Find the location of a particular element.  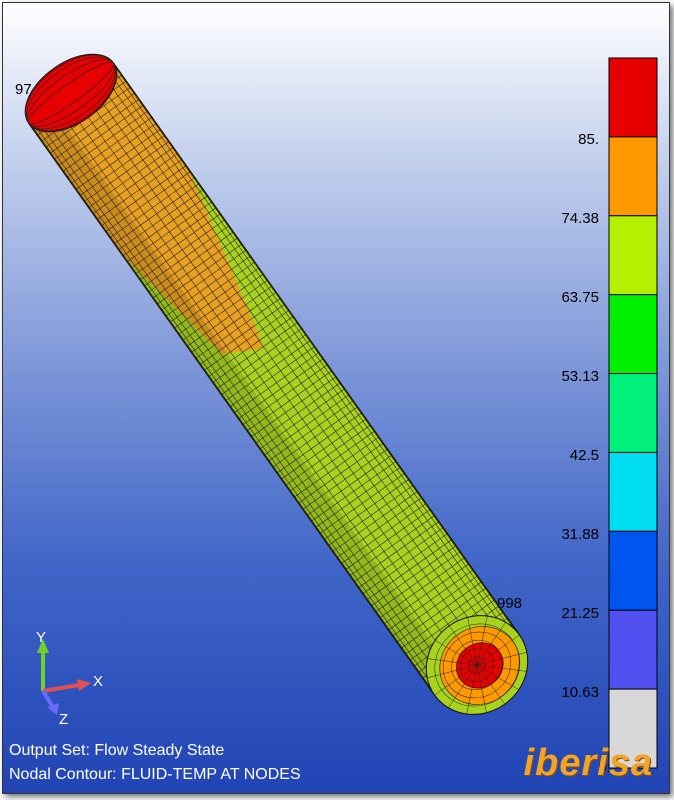

node-label-top: 97 is located at coordinates (23, 89).